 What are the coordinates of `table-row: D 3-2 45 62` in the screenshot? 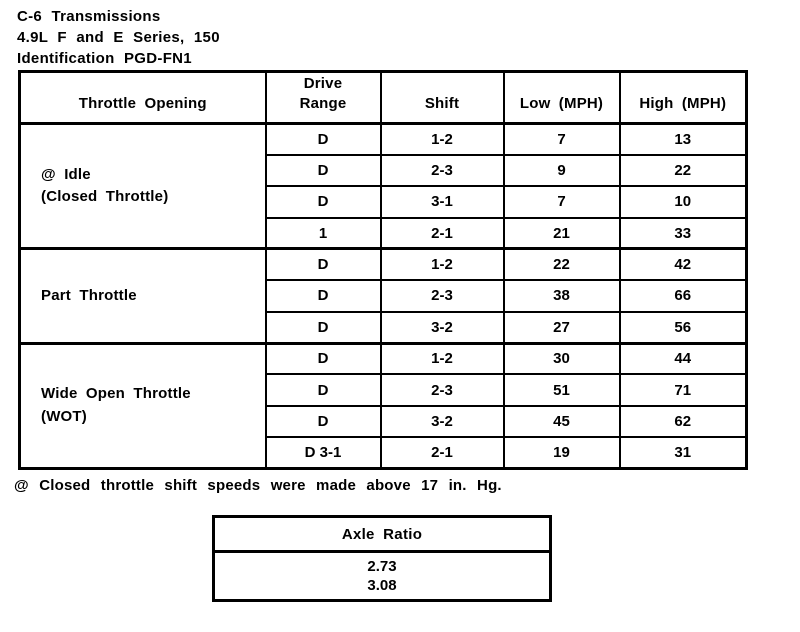 It's located at (384, 421).